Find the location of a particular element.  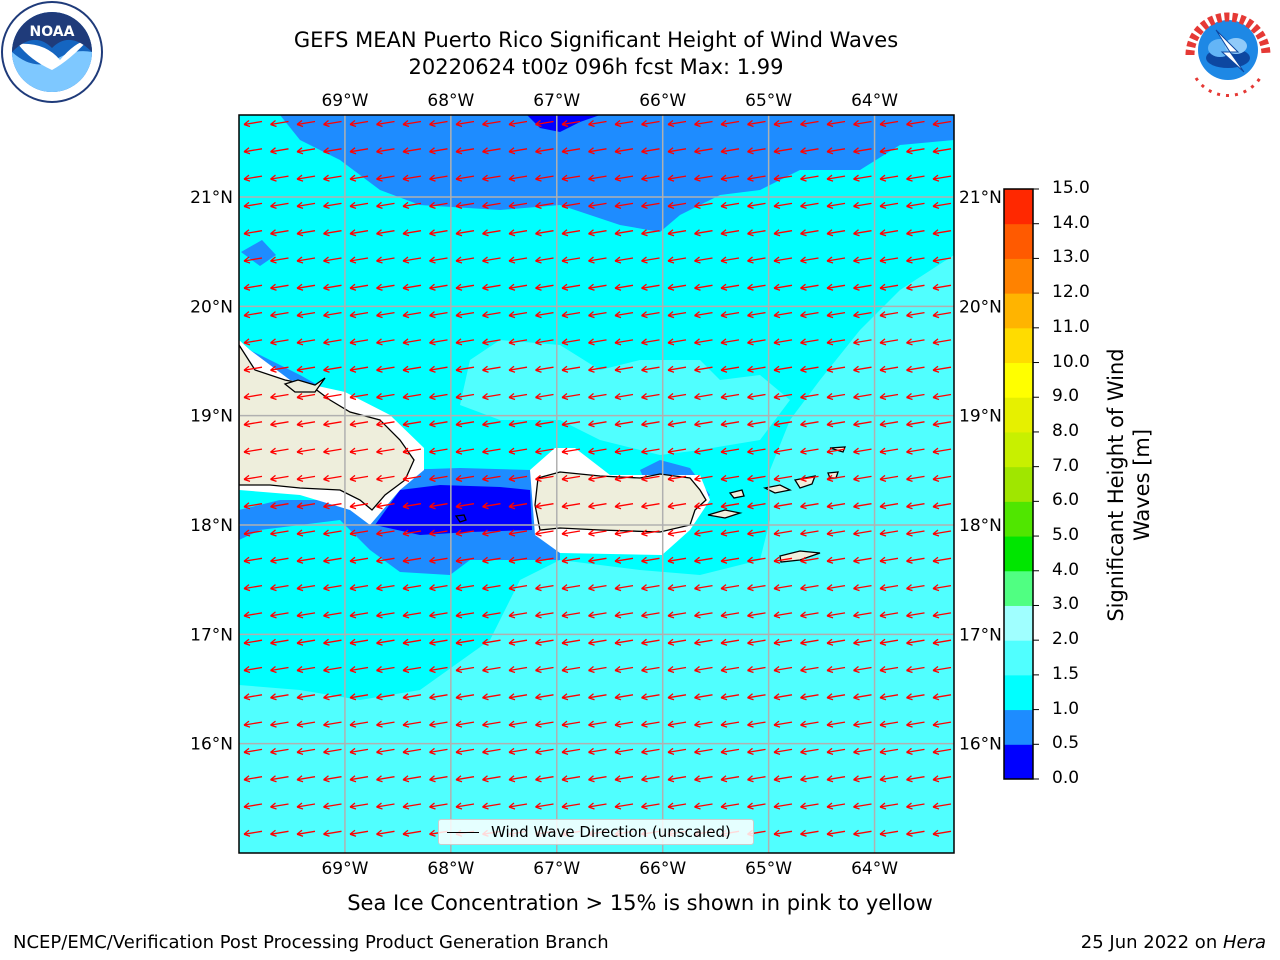

noaa-logo: NOAA is located at coordinates (52, 52).